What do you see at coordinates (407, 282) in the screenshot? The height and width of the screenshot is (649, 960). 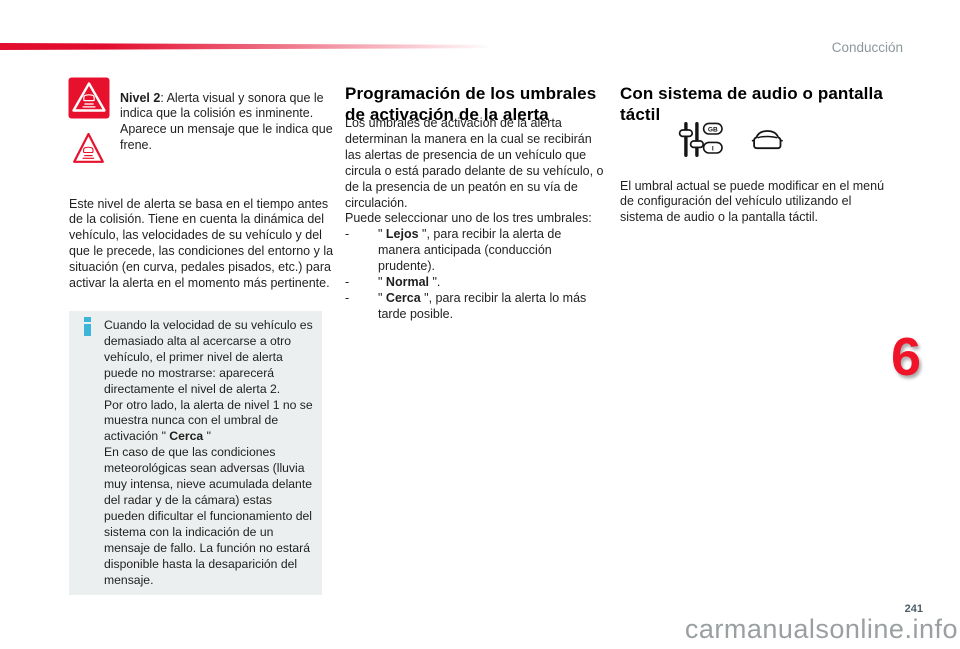 I see `threshold-name-normal: Normal` at bounding box center [407, 282].